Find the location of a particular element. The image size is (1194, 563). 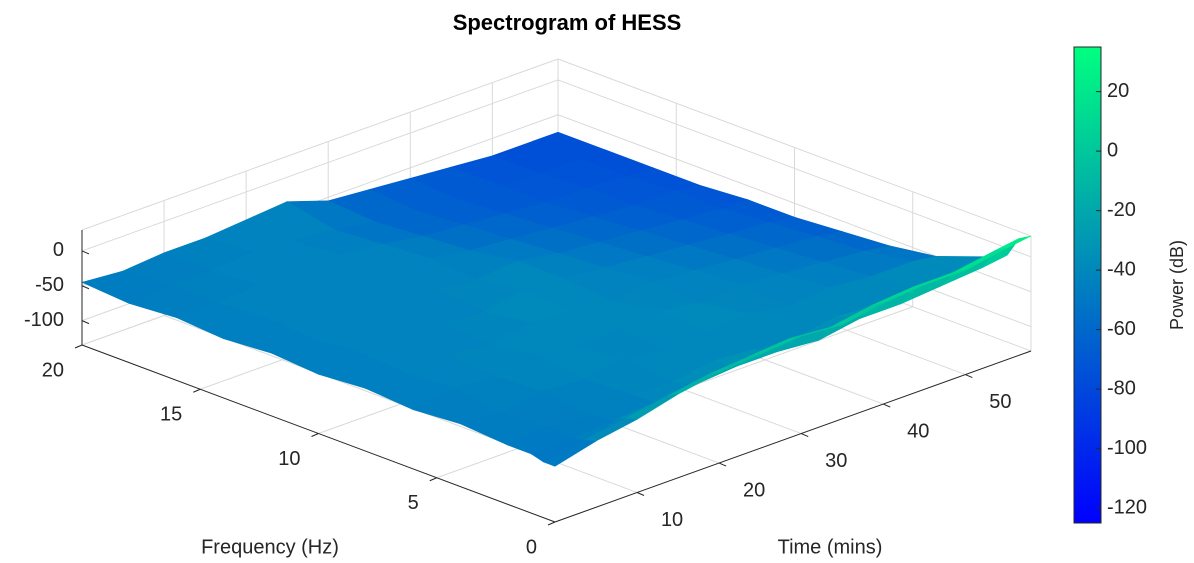

x-tick-label: 40 is located at coordinates (918, 431).